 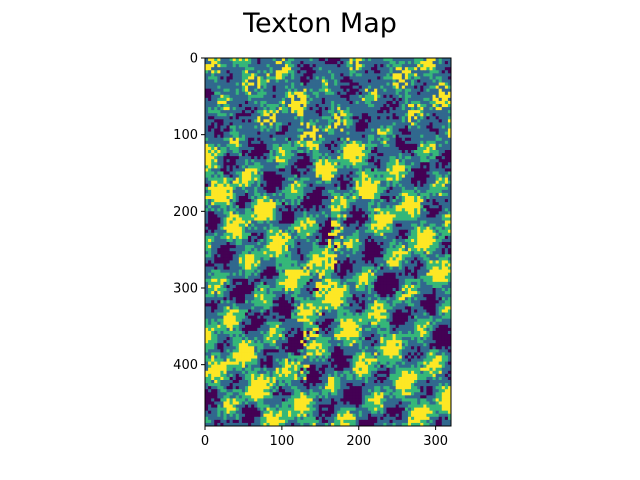 I want to click on x-axis: 0 100 200 300, so click(x=324, y=437).